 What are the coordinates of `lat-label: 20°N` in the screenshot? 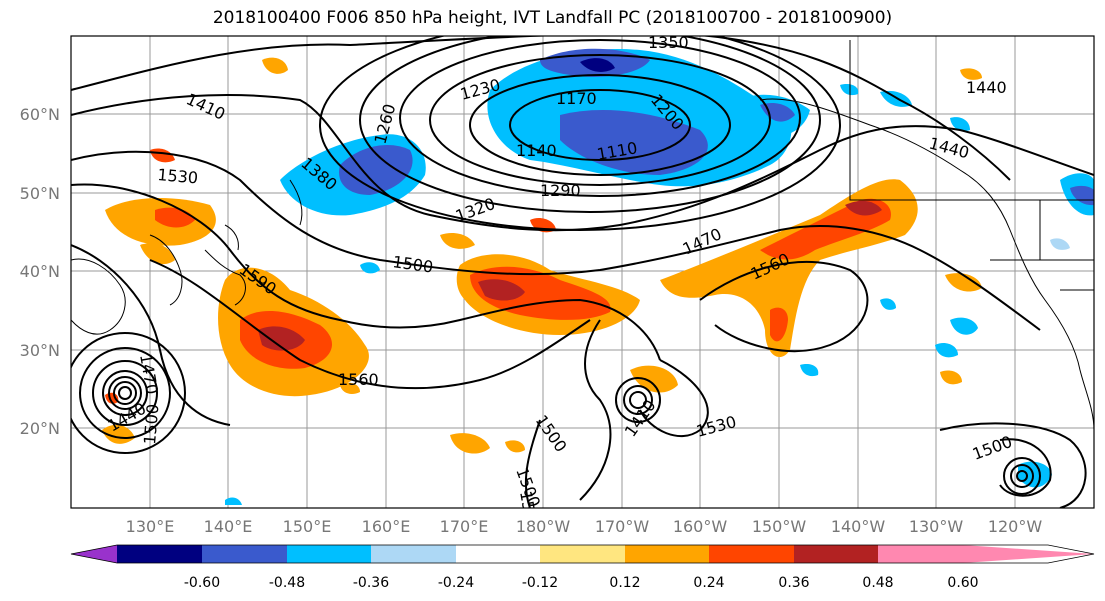 It's located at (40, 428).